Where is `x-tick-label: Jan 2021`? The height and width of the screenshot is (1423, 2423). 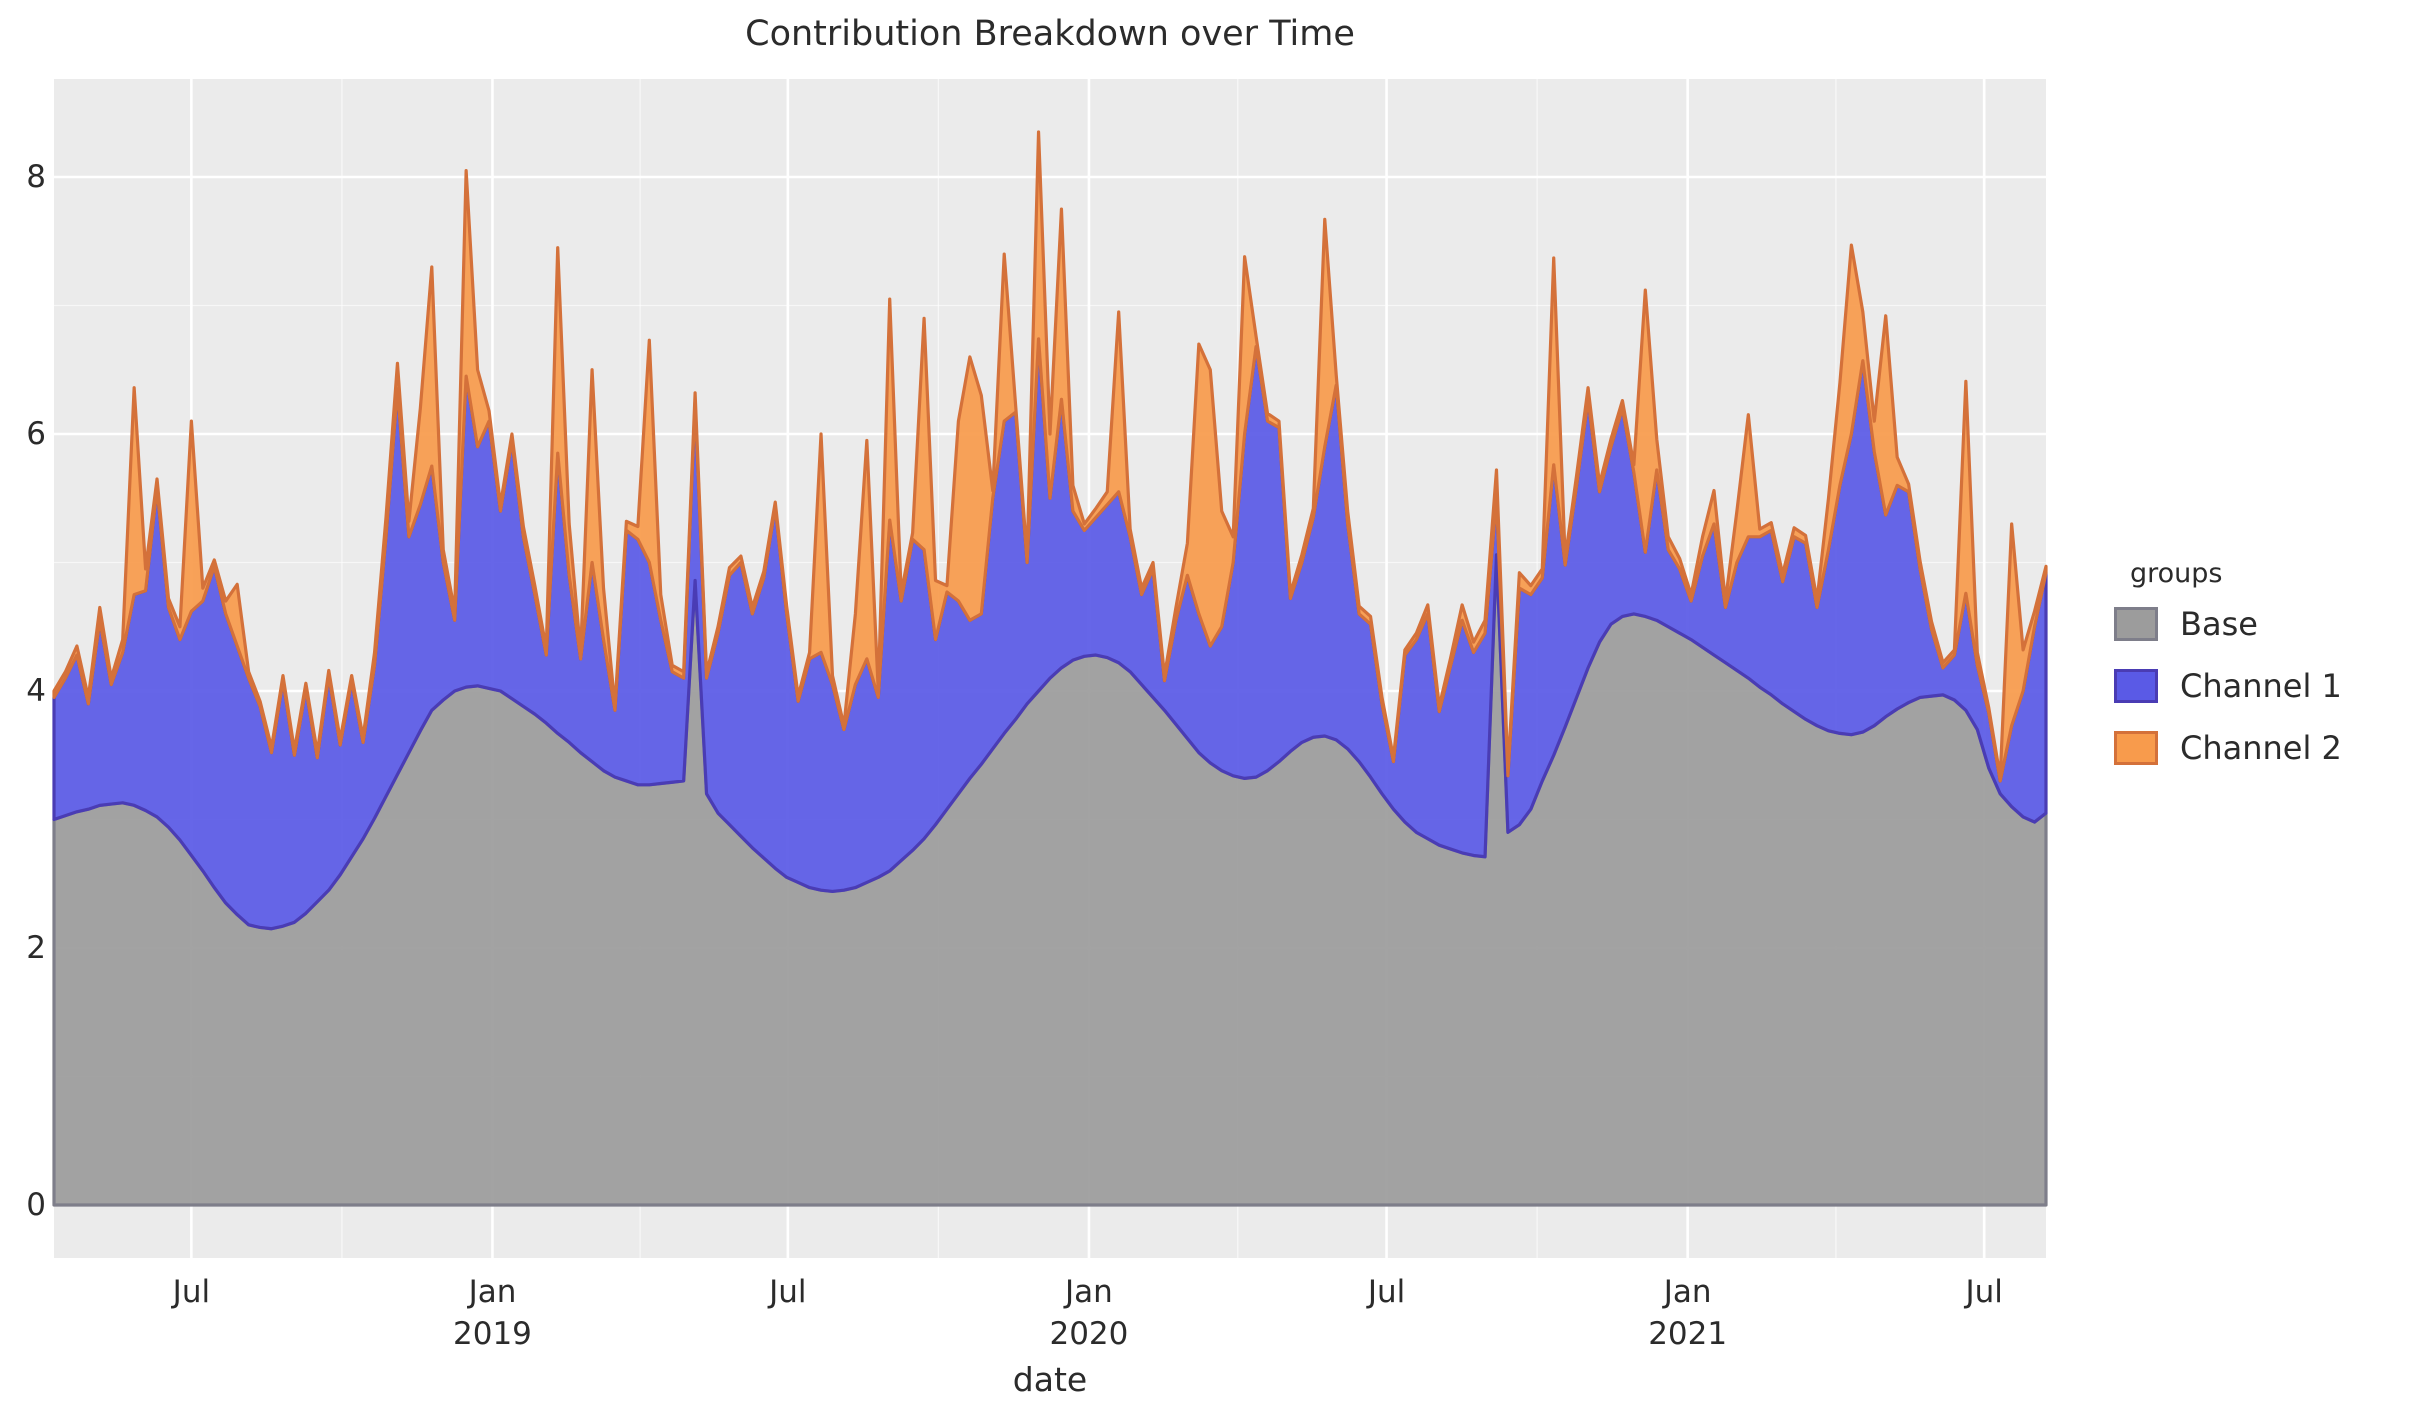 x-tick-label: Jan 2021 is located at coordinates (1688, 1314).